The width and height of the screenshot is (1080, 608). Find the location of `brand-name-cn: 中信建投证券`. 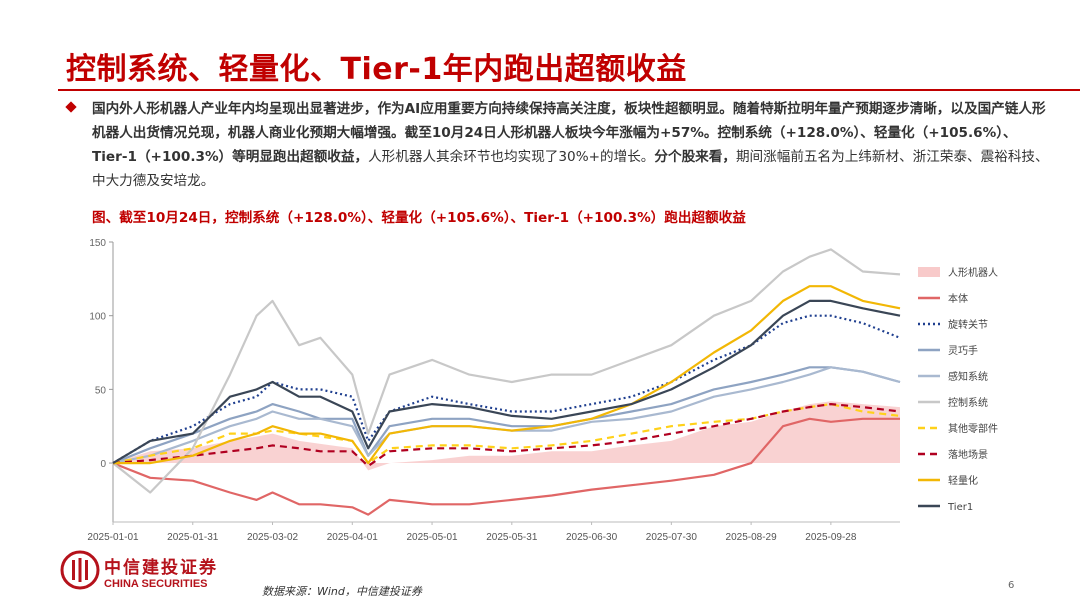

brand-name-cn: 中信建投证券 is located at coordinates (161, 568).